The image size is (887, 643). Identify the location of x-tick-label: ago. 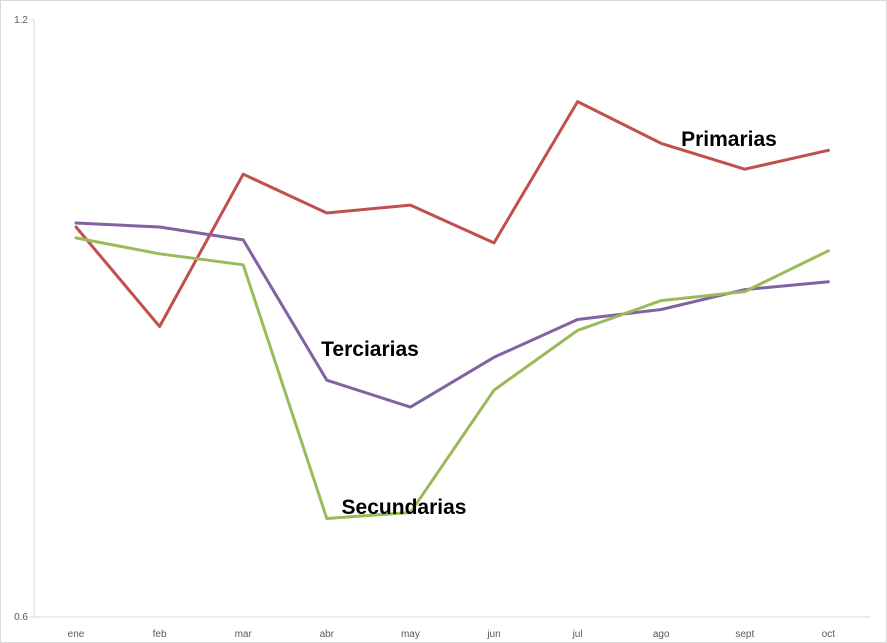
(661, 634).